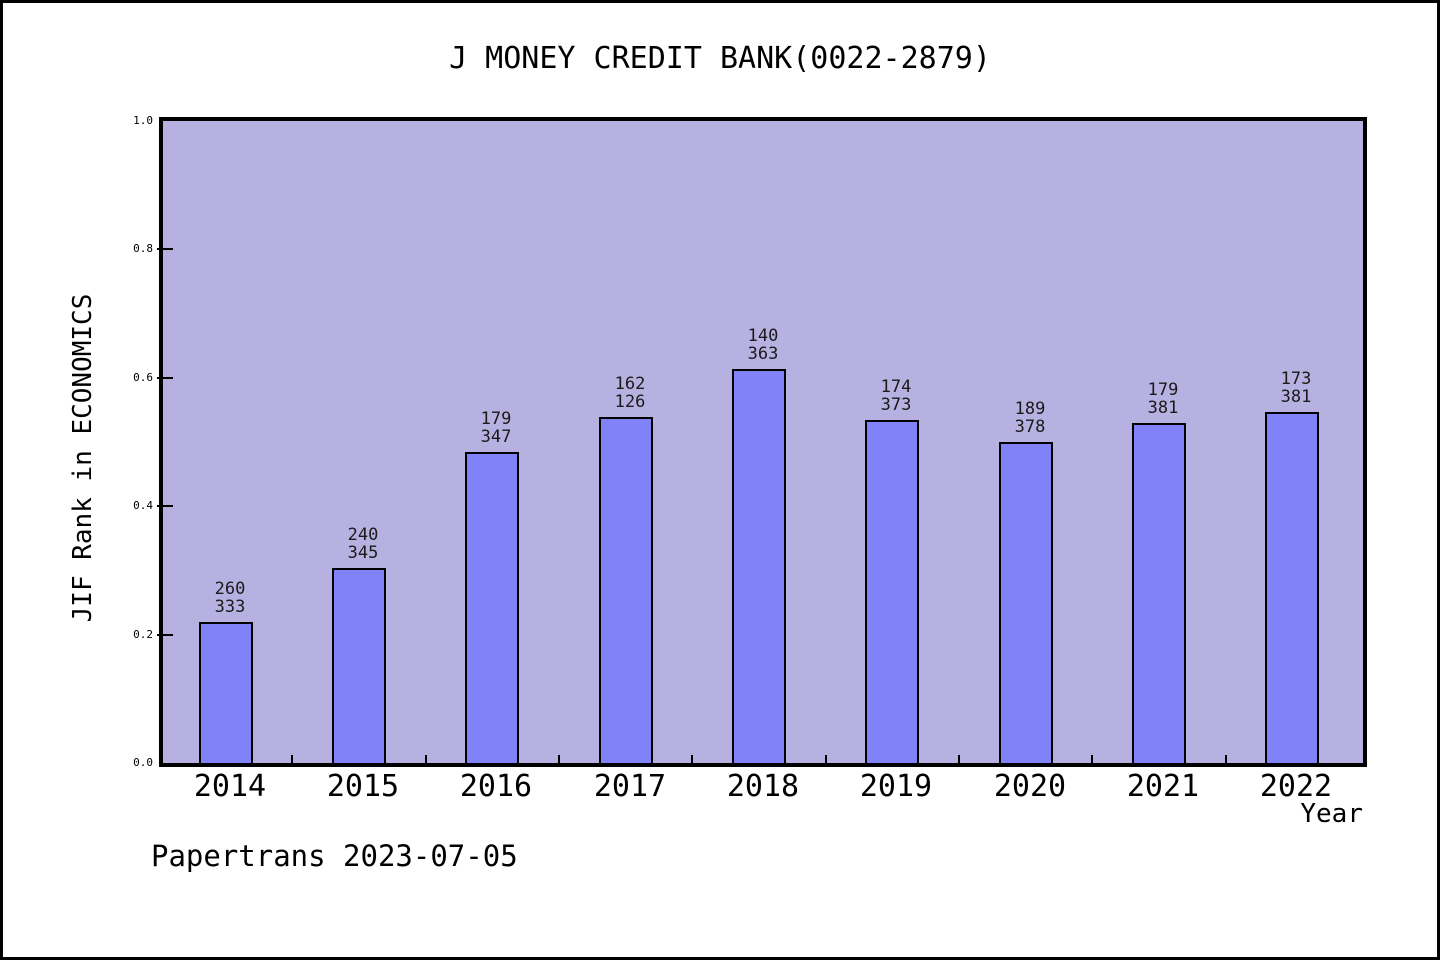  What do you see at coordinates (892, 591) in the screenshot?
I see `bar-2019` at bounding box center [892, 591].